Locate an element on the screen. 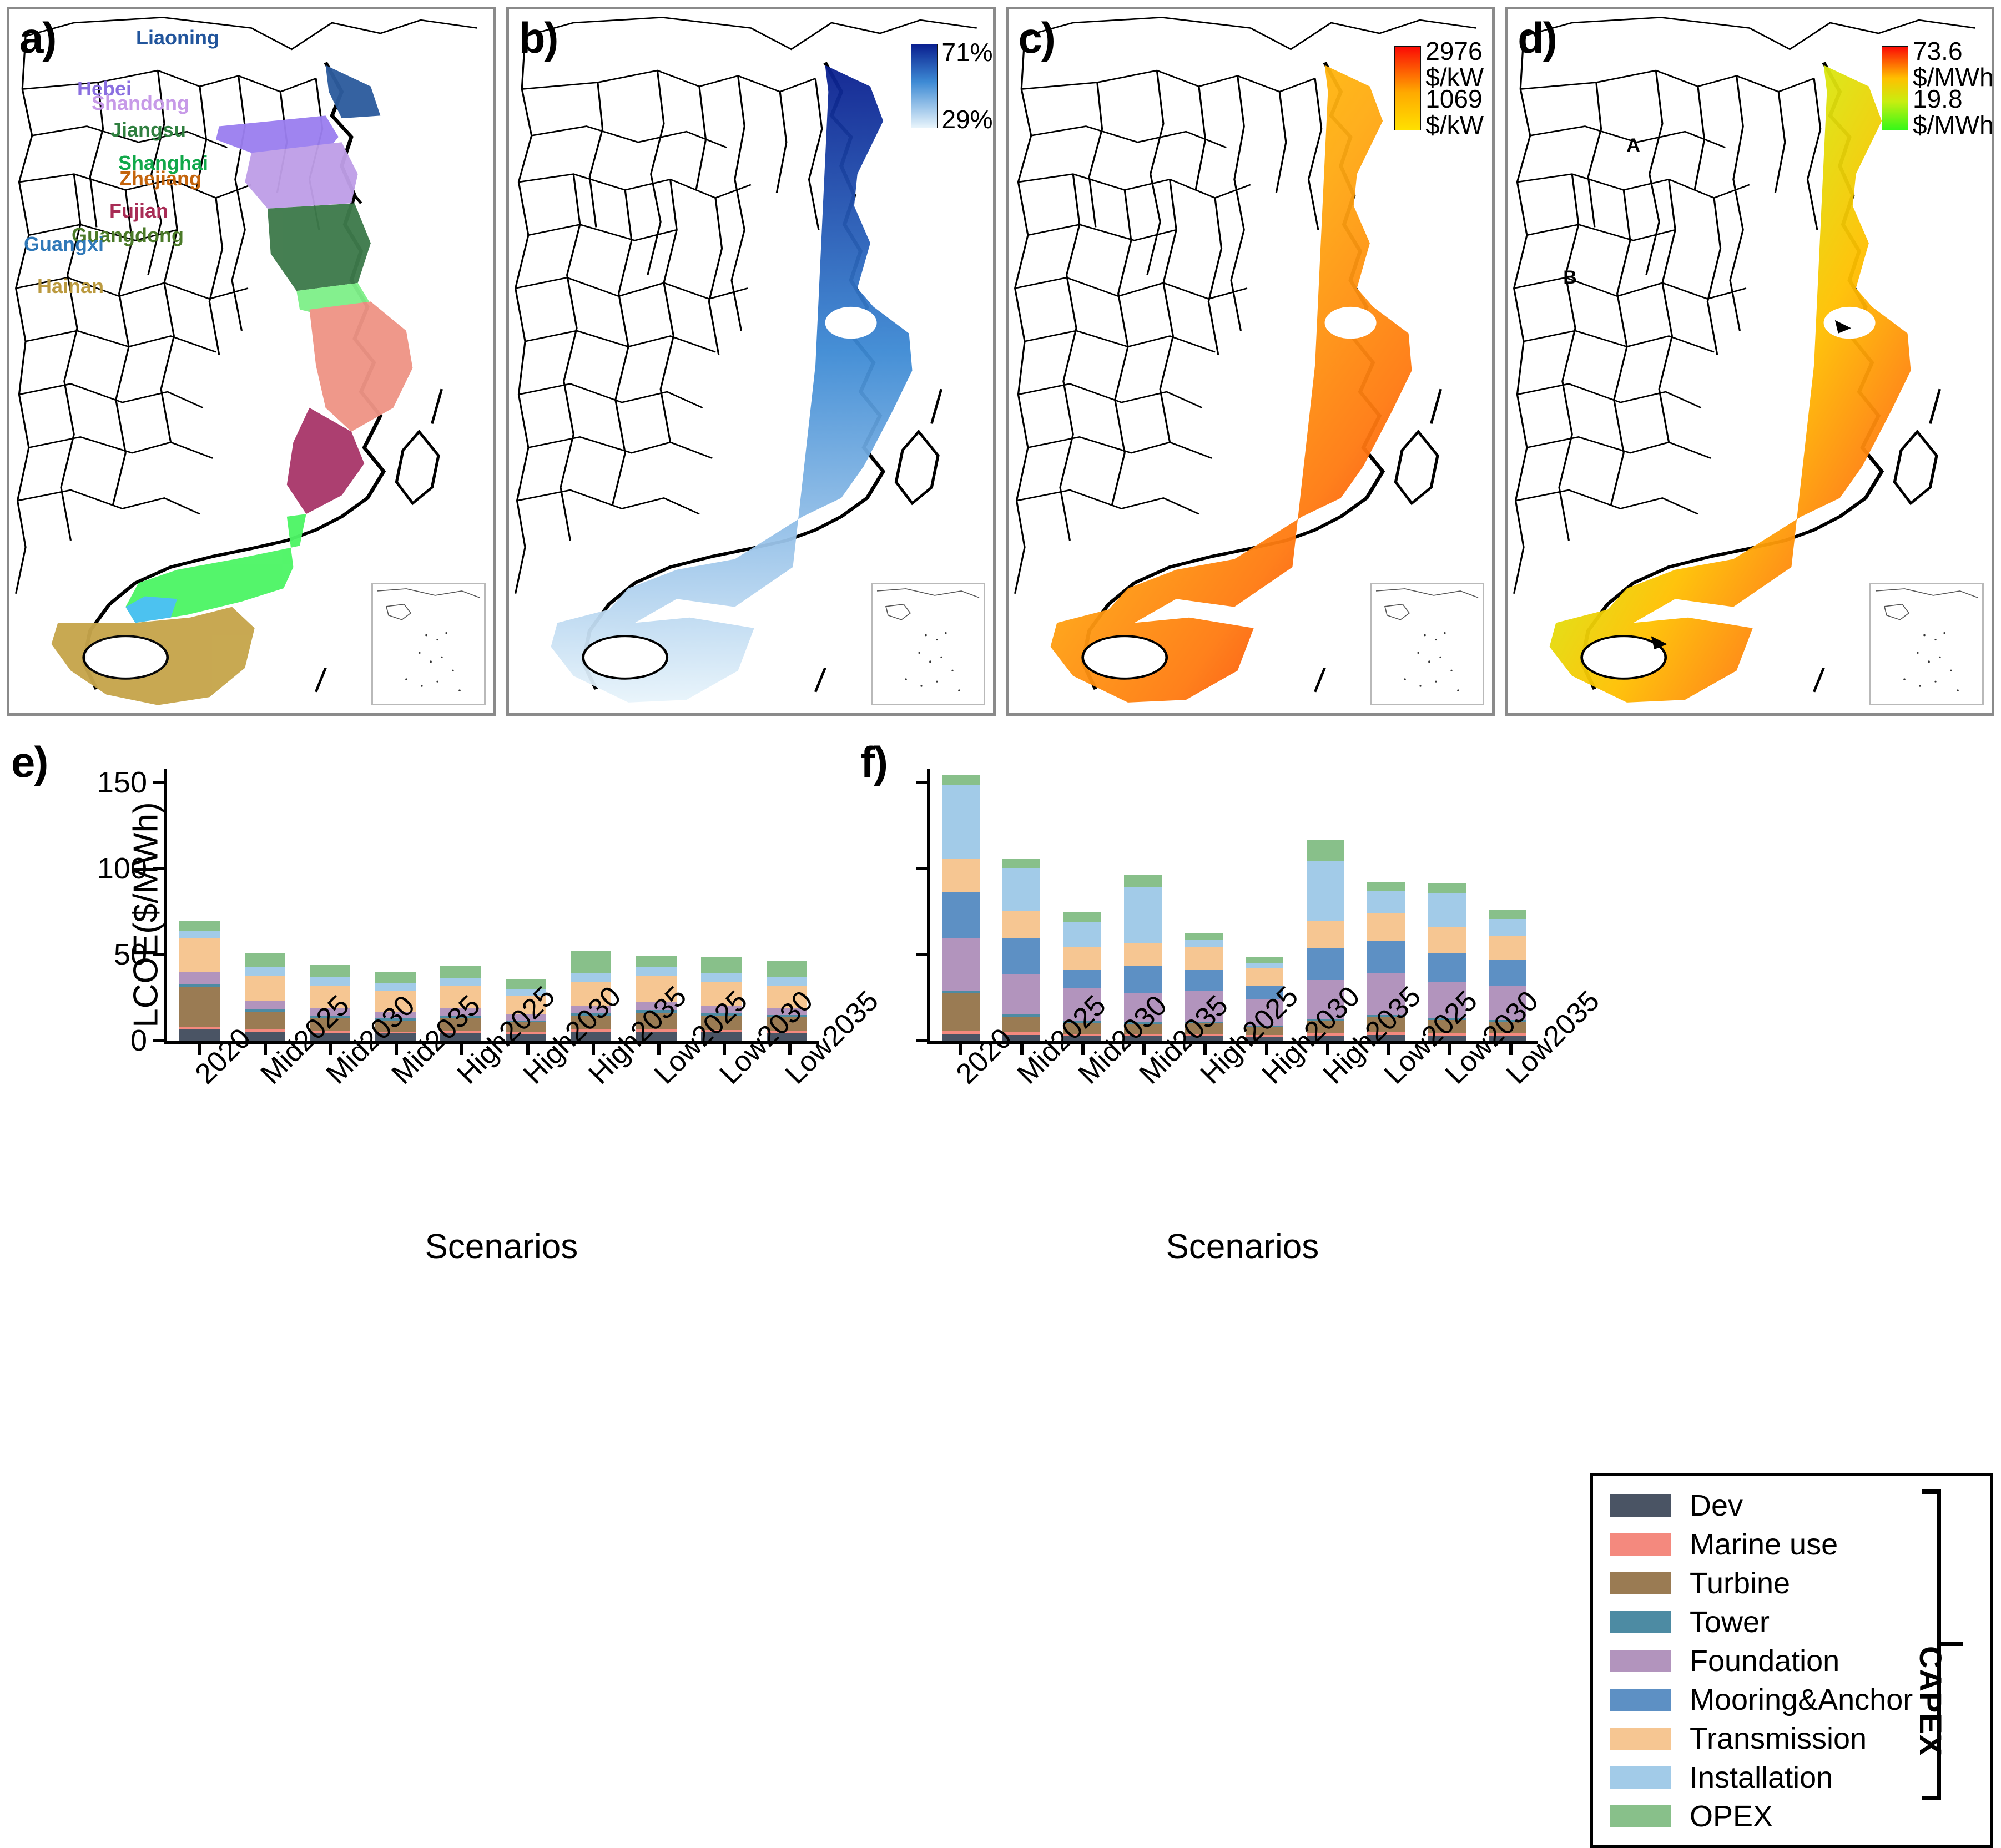 The width and height of the screenshot is (2001, 1848). legend-item-transmission: Transmission is located at coordinates (1761, 1738).